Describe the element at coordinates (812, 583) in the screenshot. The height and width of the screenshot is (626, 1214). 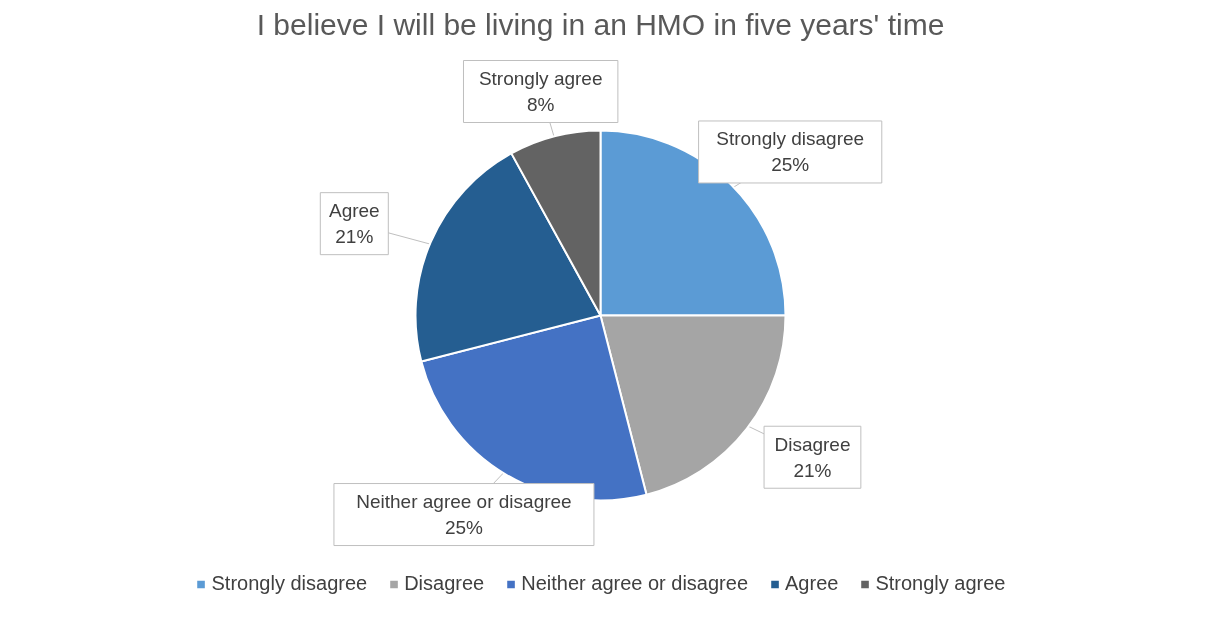
I see `legend-label: Agree` at that location.